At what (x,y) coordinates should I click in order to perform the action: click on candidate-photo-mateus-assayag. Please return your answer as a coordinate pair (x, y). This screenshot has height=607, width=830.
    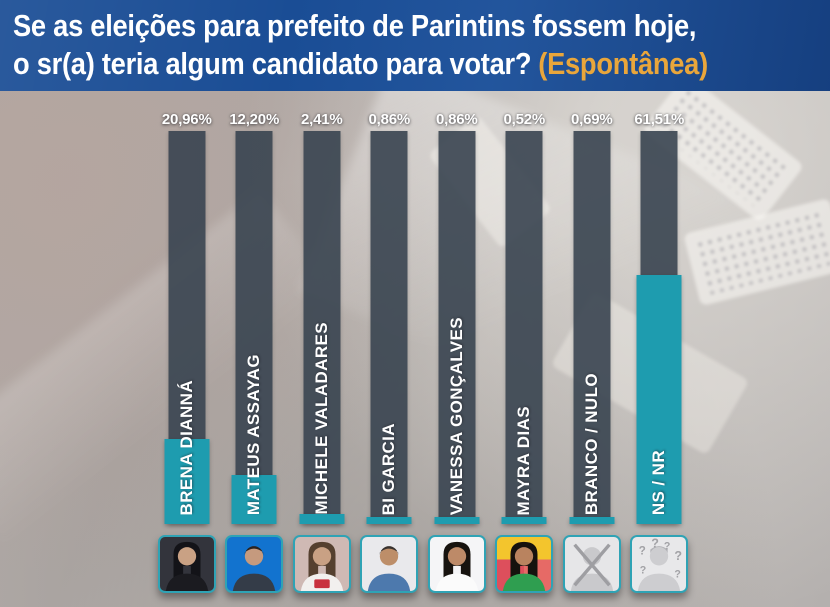
    Looking at the image, I should click on (254, 564).